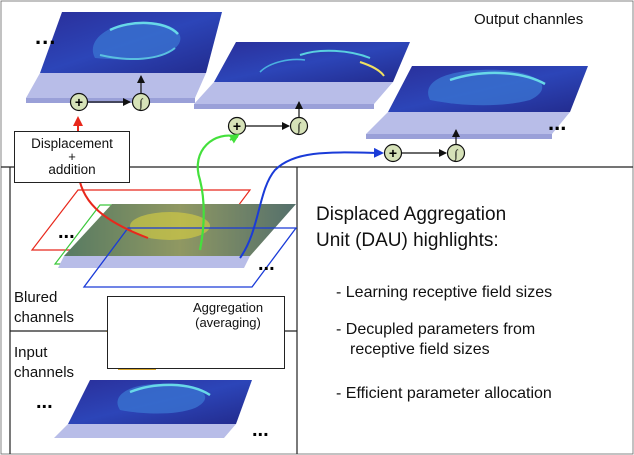 This screenshot has width=634, height=455. What do you see at coordinates (153, 409) in the screenshot?
I see `input-map` at bounding box center [153, 409].